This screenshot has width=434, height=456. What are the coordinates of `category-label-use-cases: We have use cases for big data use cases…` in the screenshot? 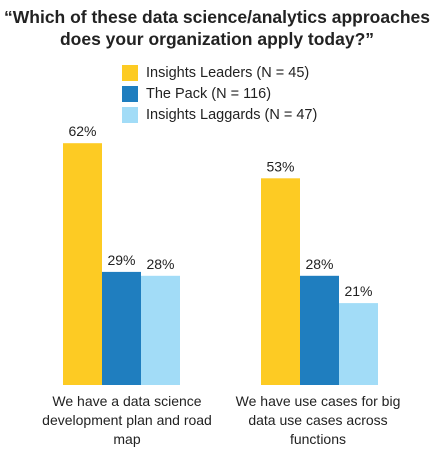 It's located at (318, 420).